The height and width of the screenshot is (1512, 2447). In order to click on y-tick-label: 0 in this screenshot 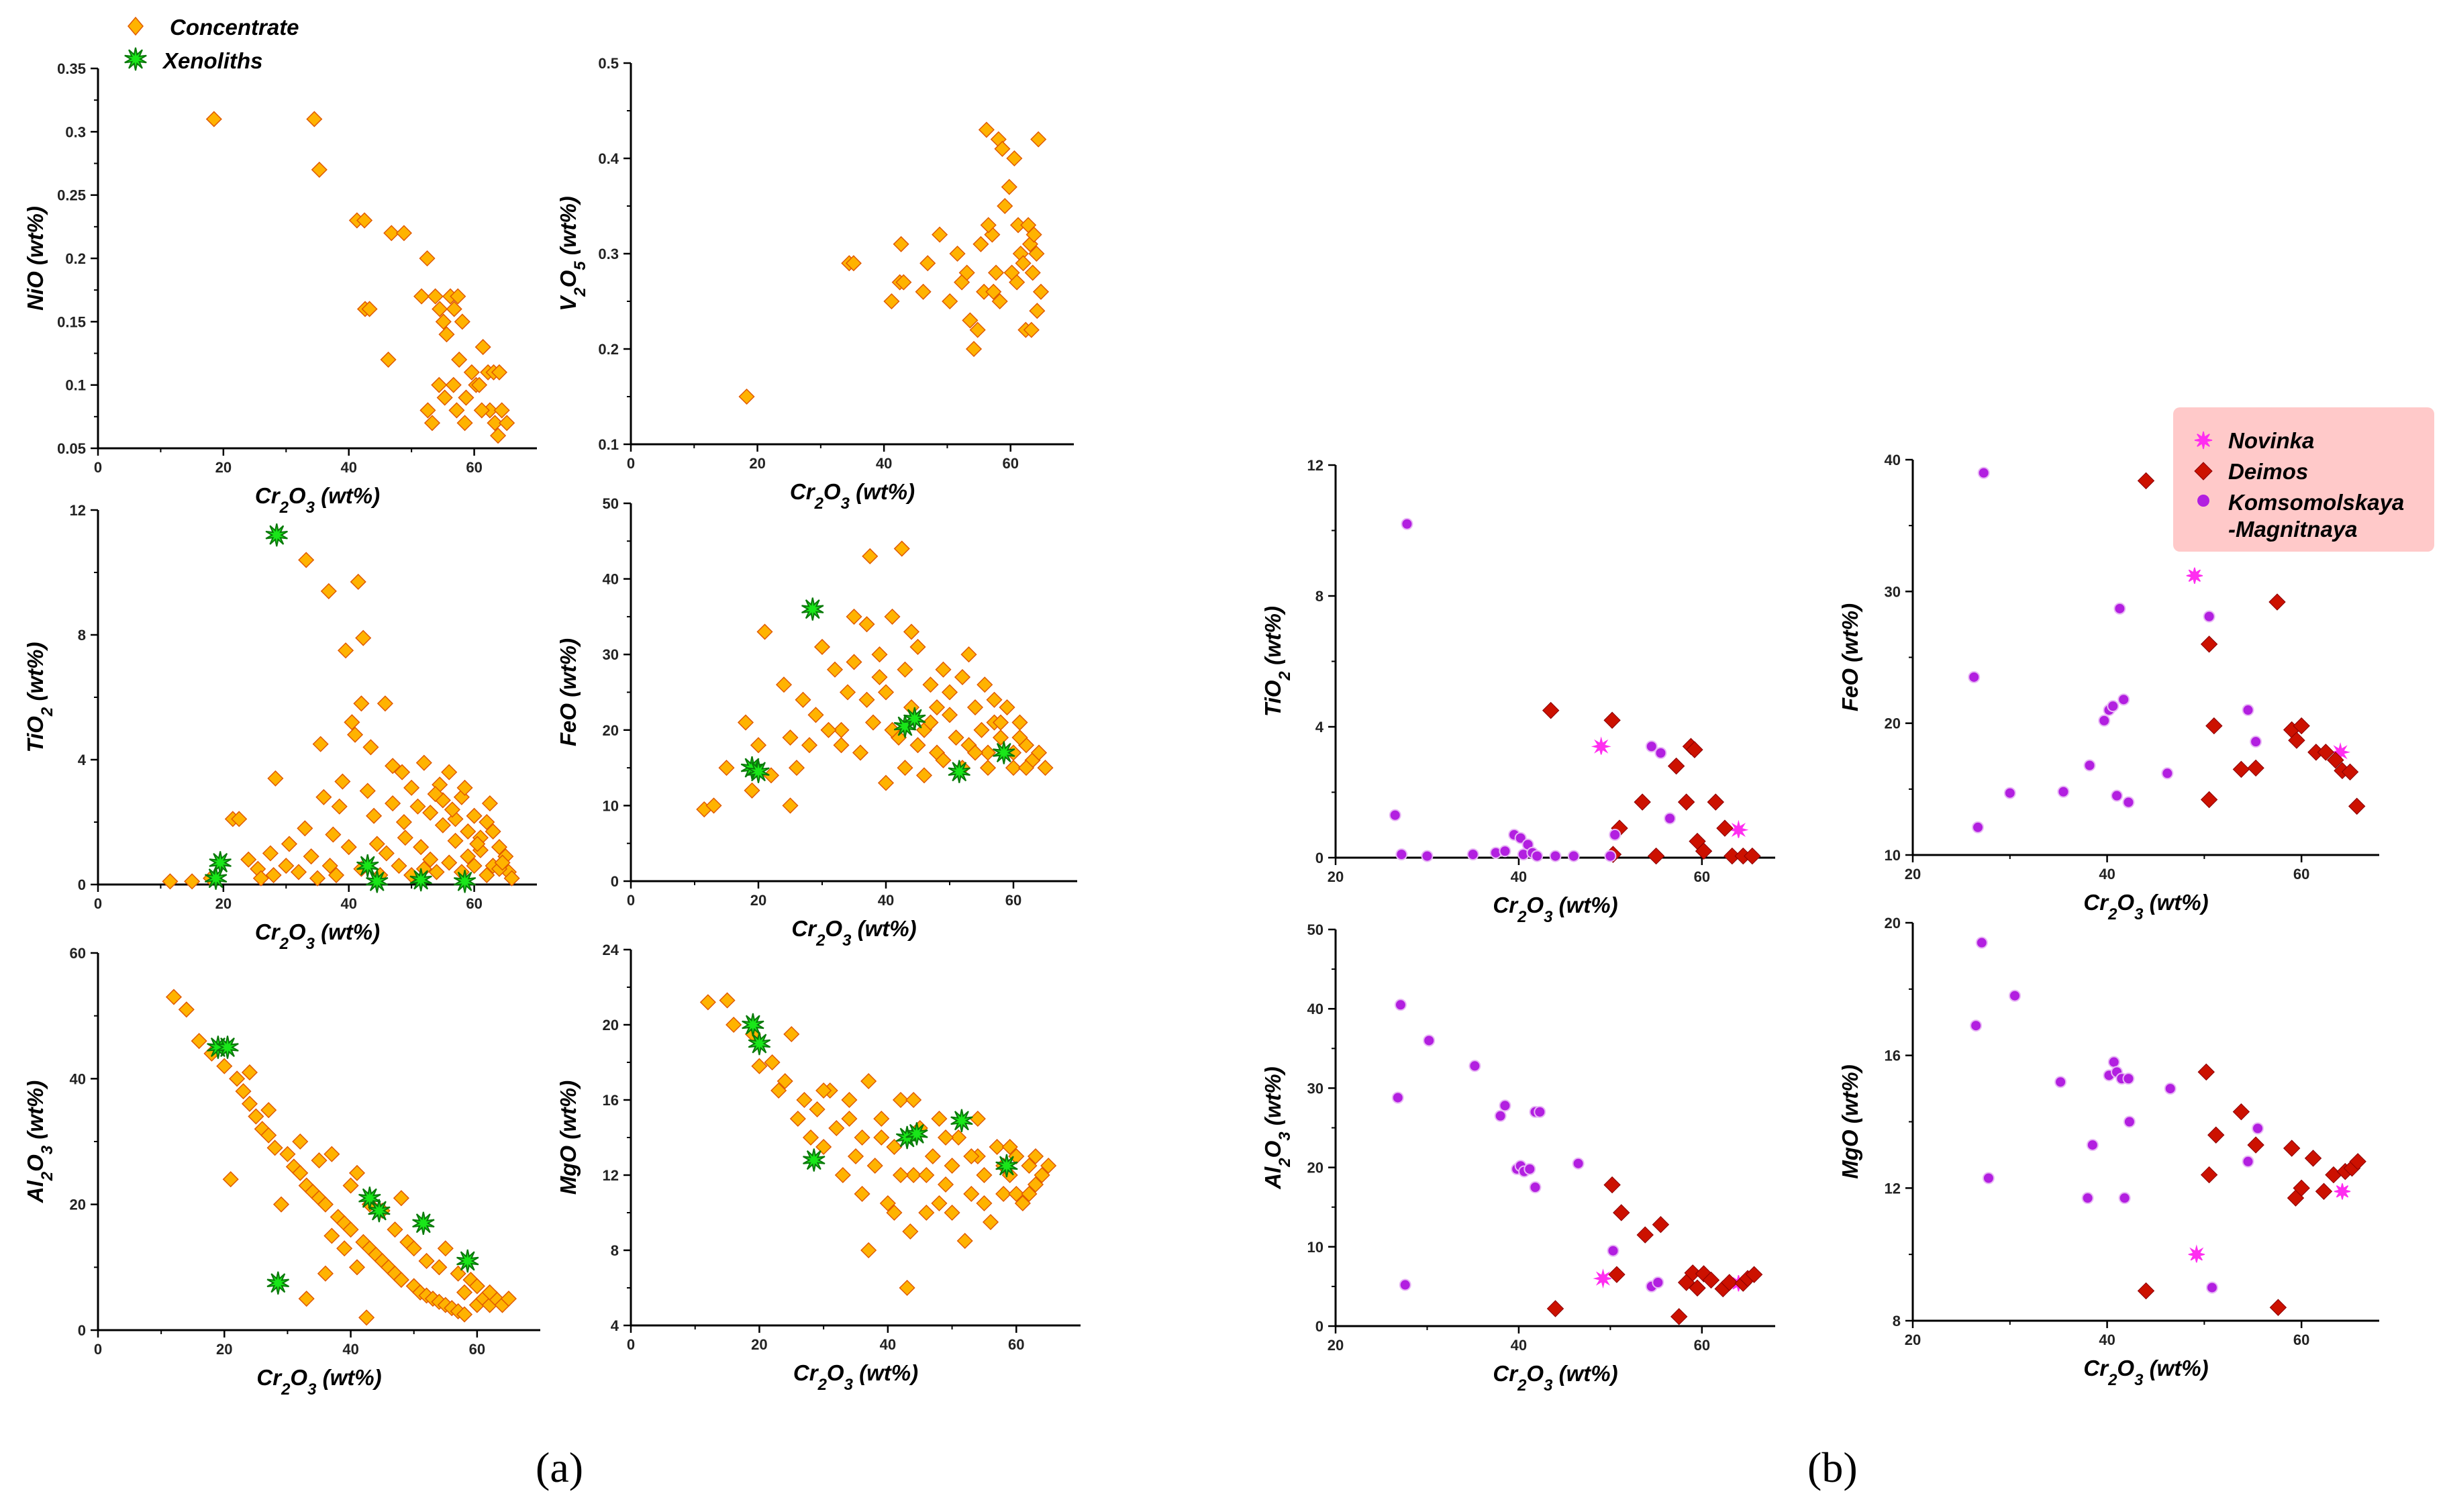, I will do `click(82, 1330)`.